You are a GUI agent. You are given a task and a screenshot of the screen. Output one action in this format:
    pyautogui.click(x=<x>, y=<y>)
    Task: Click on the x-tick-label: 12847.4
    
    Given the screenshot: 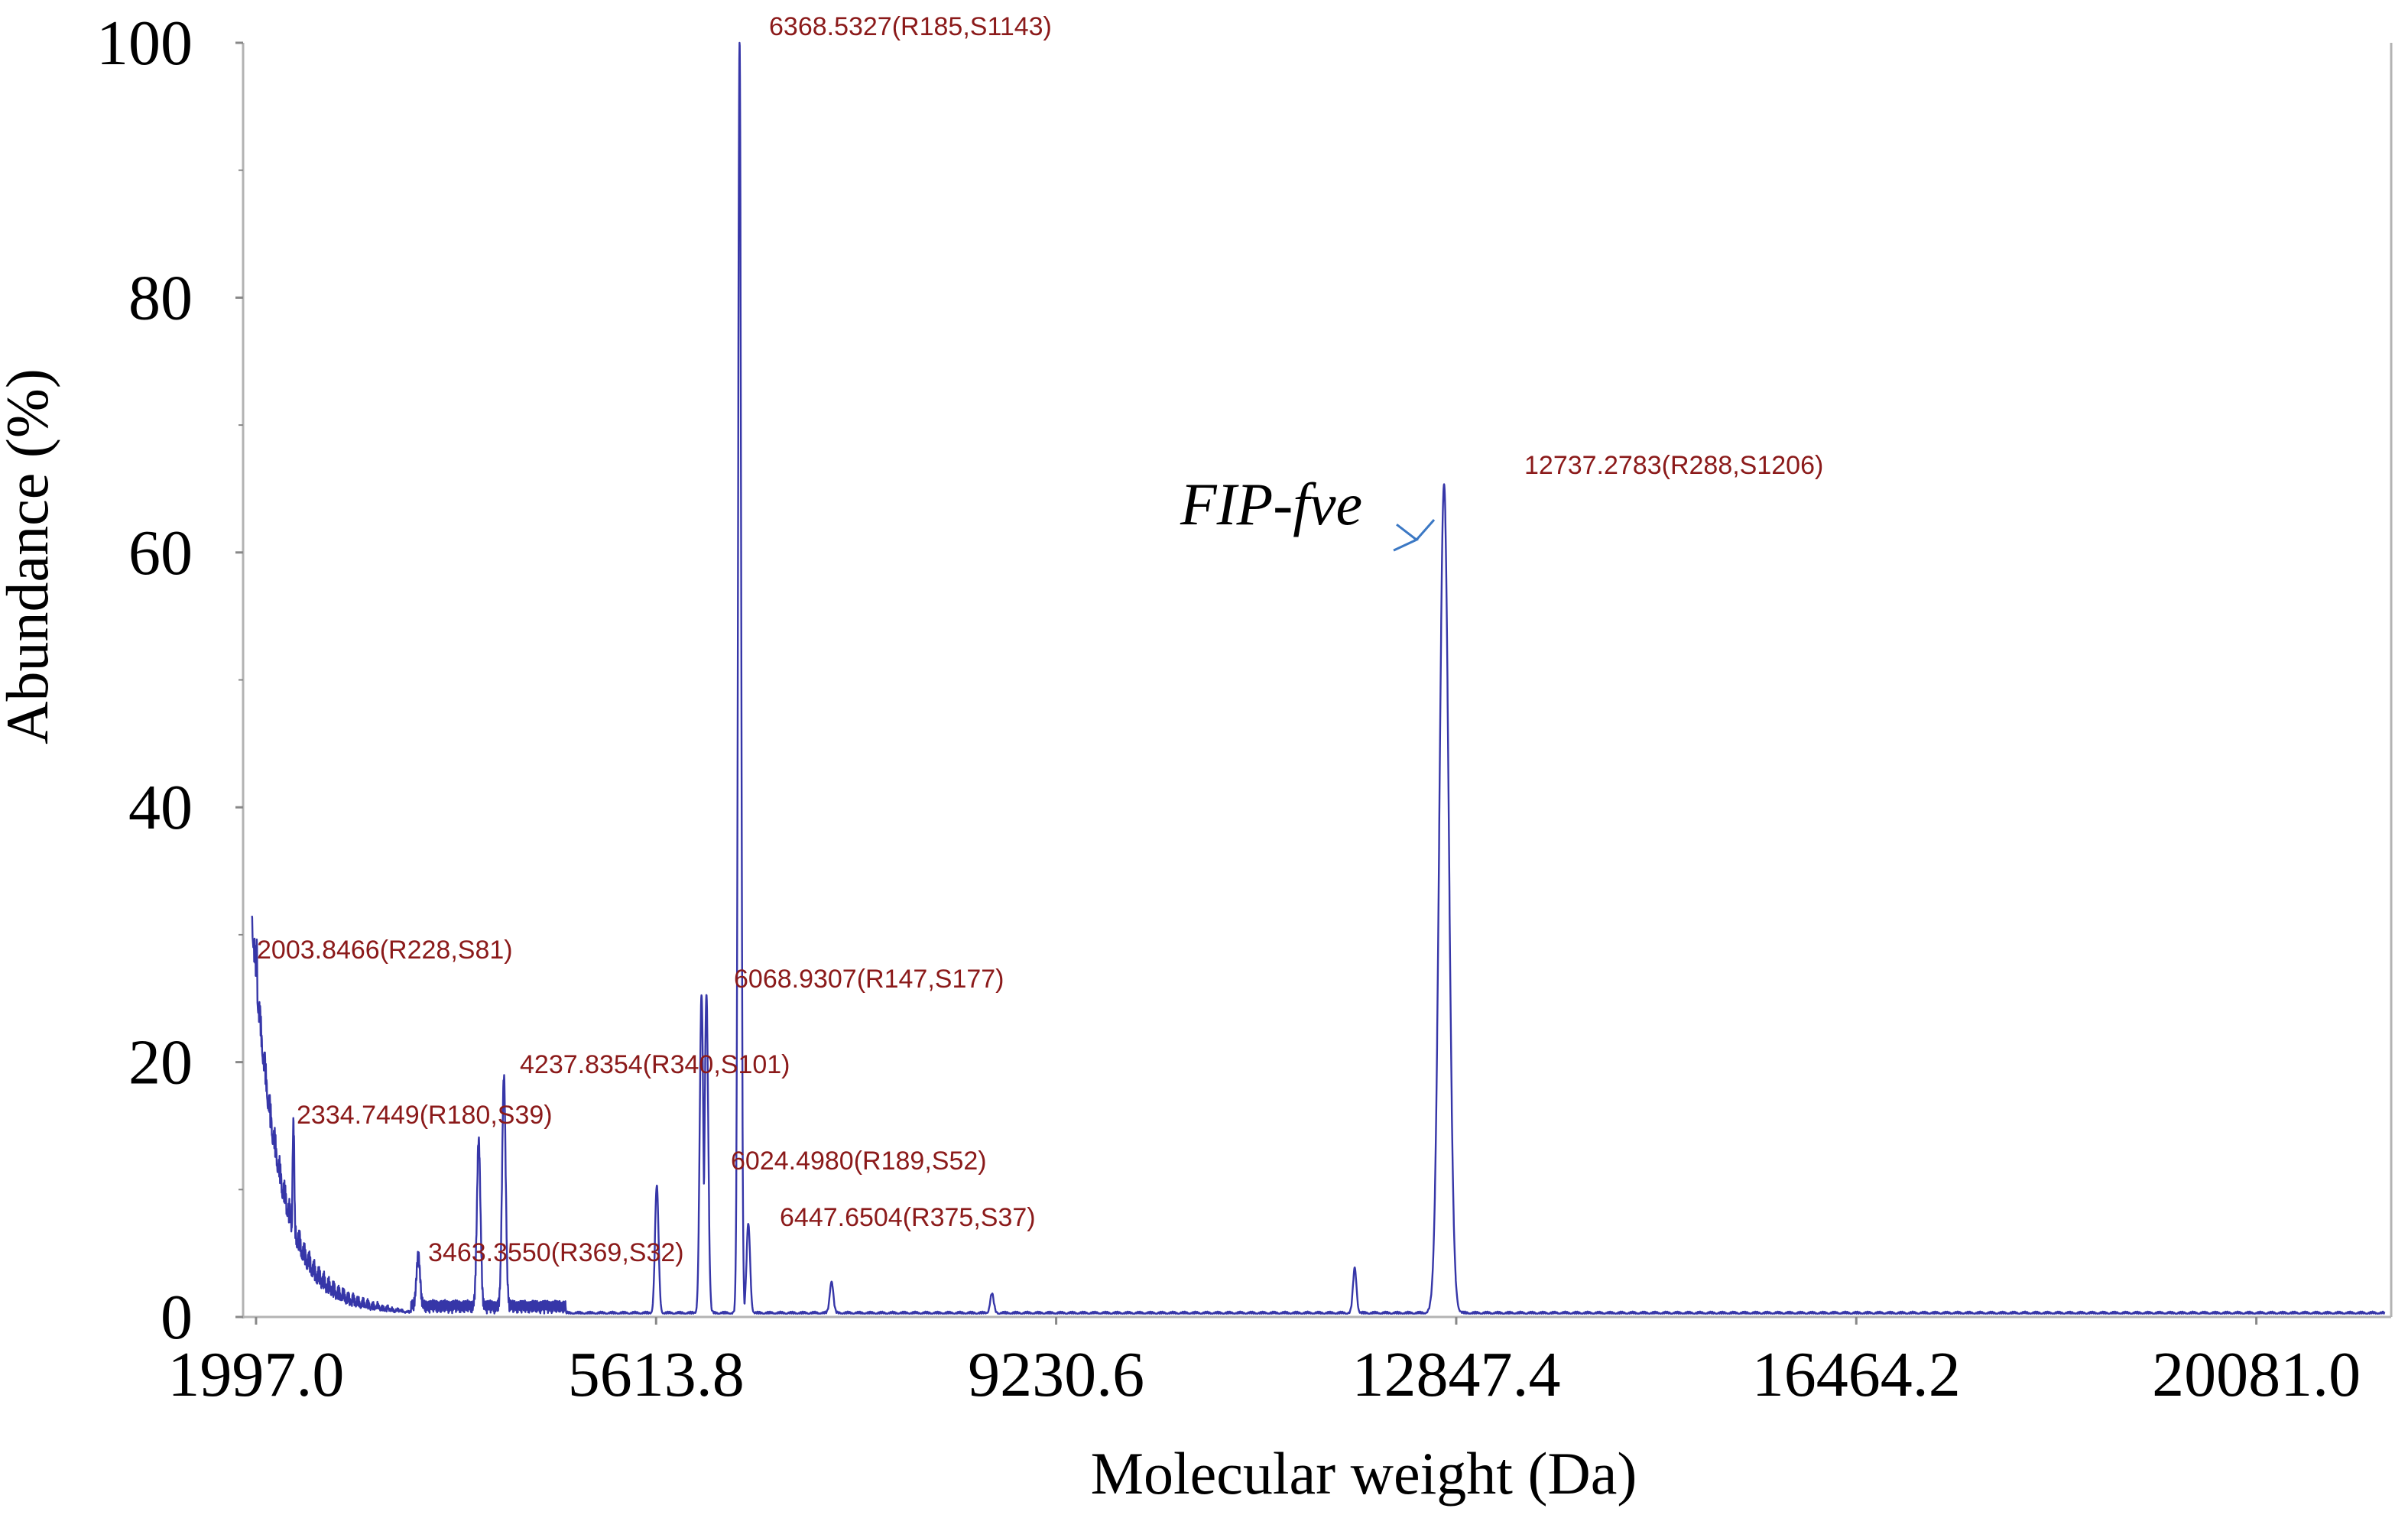 What is the action you would take?
    pyautogui.click(x=1456, y=1374)
    